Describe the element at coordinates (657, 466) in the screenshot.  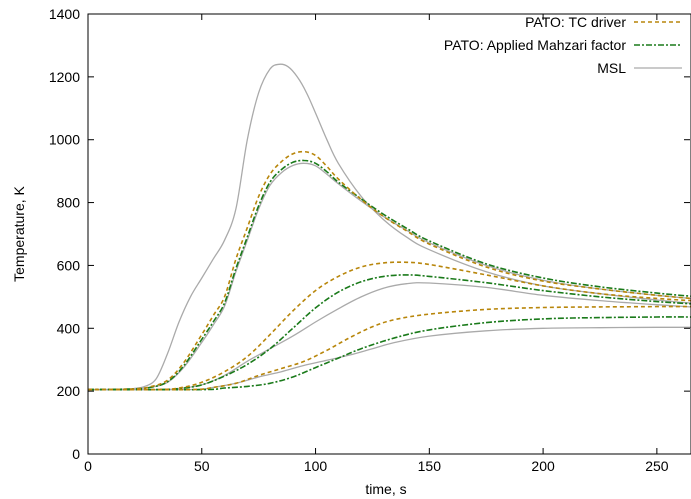
I see `x-tick-label-5: 250` at that location.